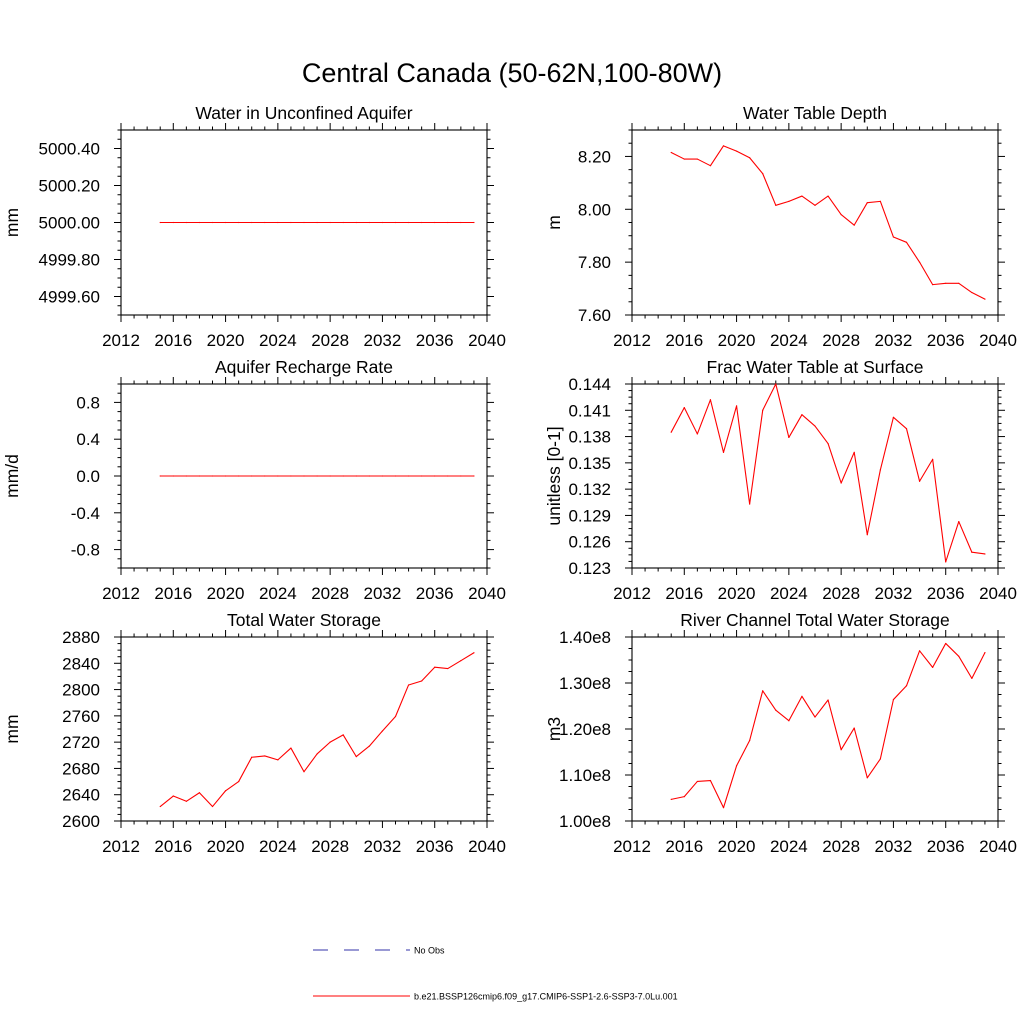 The width and height of the screenshot is (1024, 1024). Describe the element at coordinates (814, 620) in the screenshot. I see `panel-title: River Channel Total Water Storage` at that location.